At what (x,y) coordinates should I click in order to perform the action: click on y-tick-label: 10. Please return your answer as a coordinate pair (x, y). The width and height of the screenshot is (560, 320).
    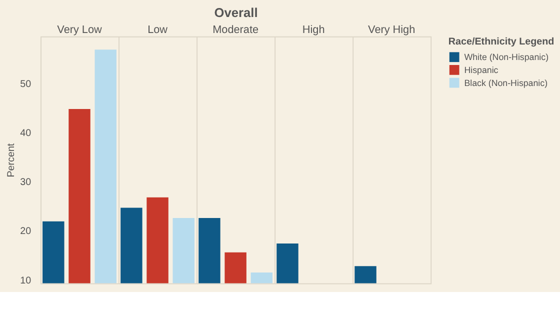
    Looking at the image, I should click on (26, 280).